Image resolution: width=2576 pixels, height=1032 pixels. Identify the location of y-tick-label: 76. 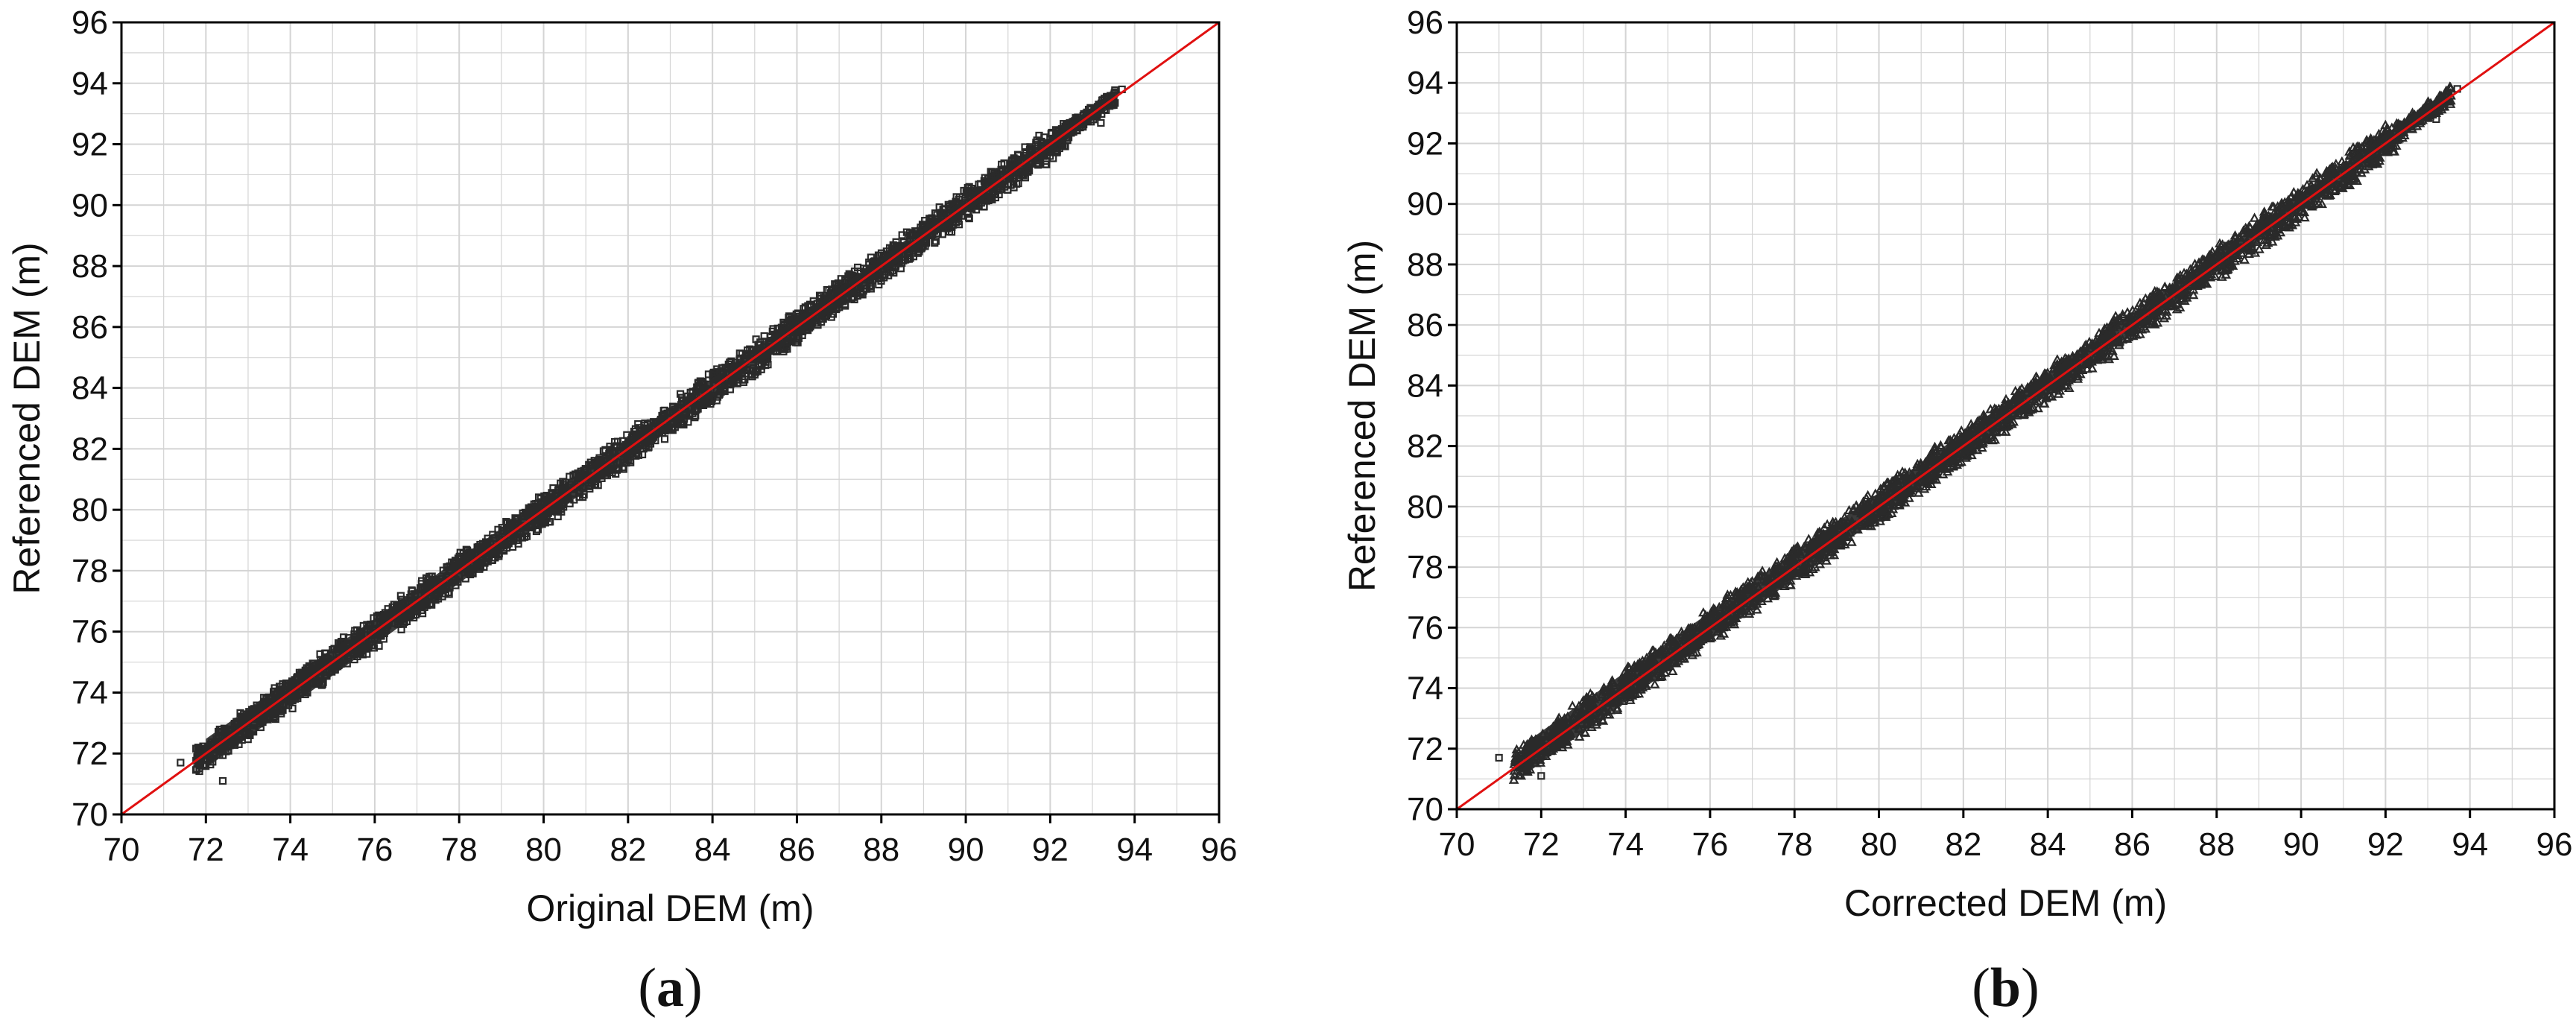
(90, 632).